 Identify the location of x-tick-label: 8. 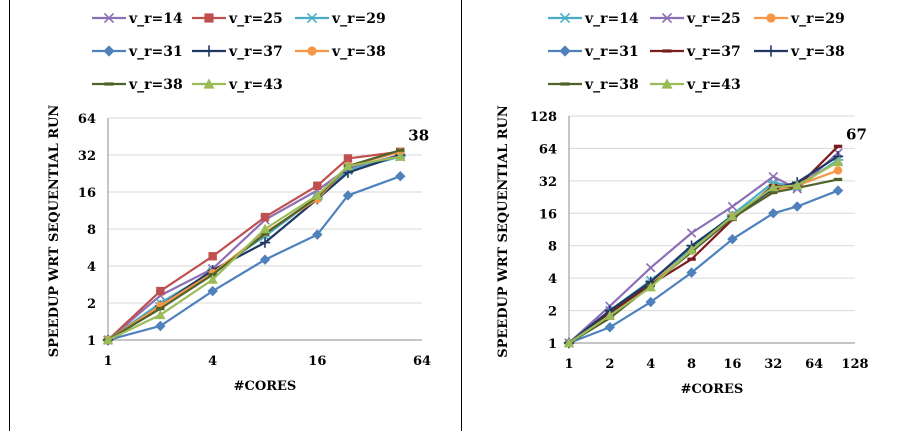
(691, 364).